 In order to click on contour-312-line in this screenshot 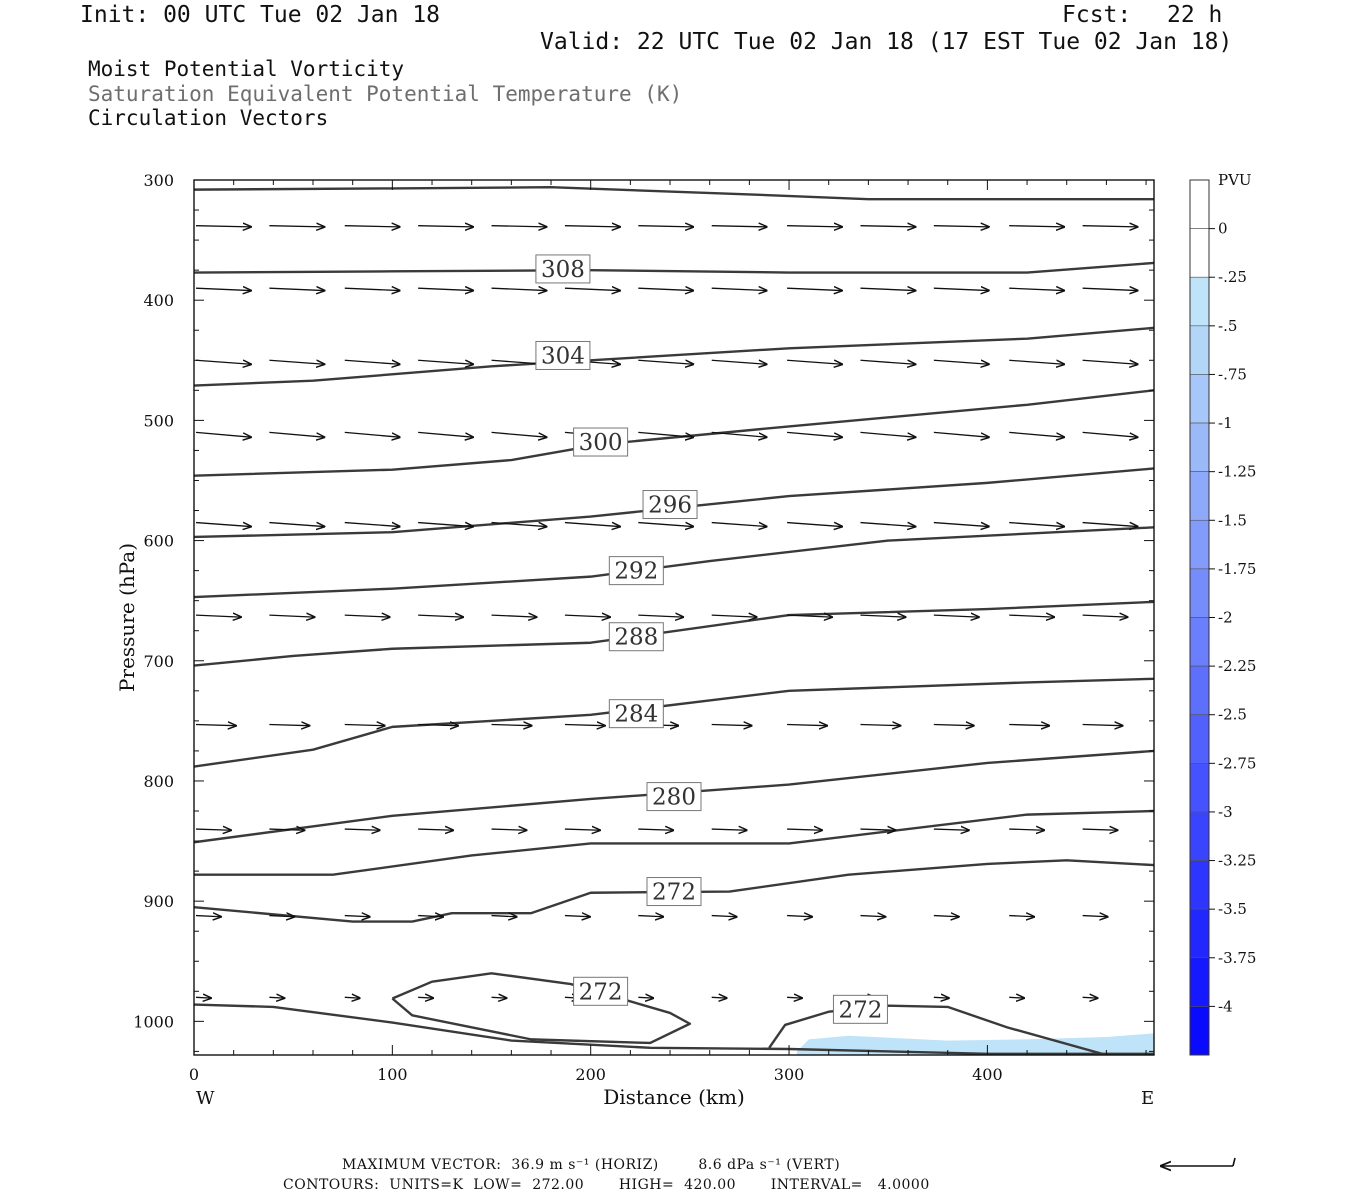, I will do `click(674, 193)`.